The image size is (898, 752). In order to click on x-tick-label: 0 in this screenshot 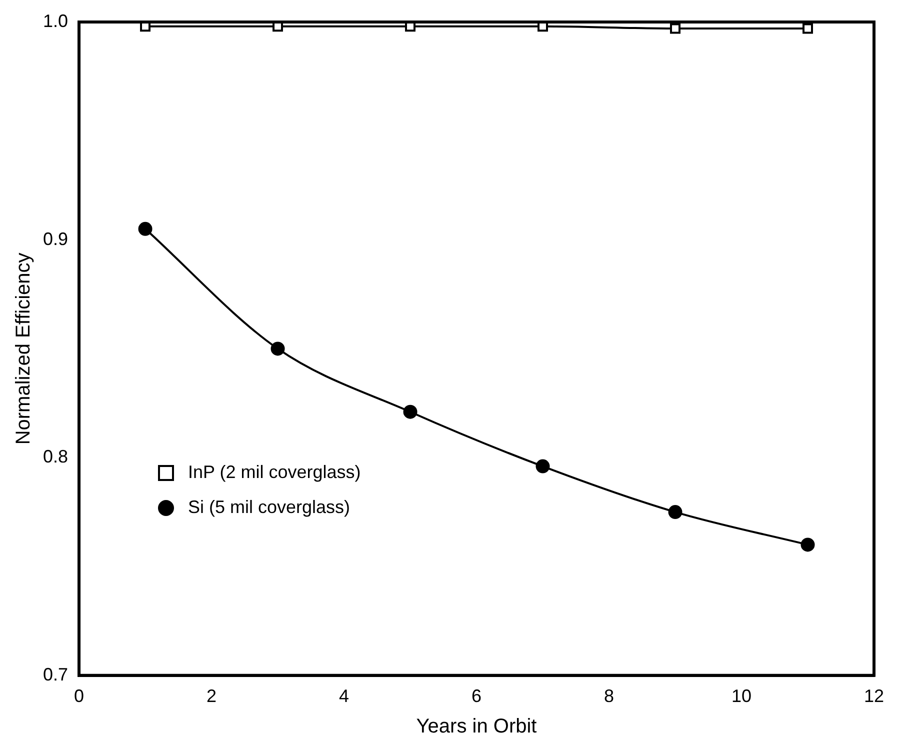, I will do `click(79, 696)`.